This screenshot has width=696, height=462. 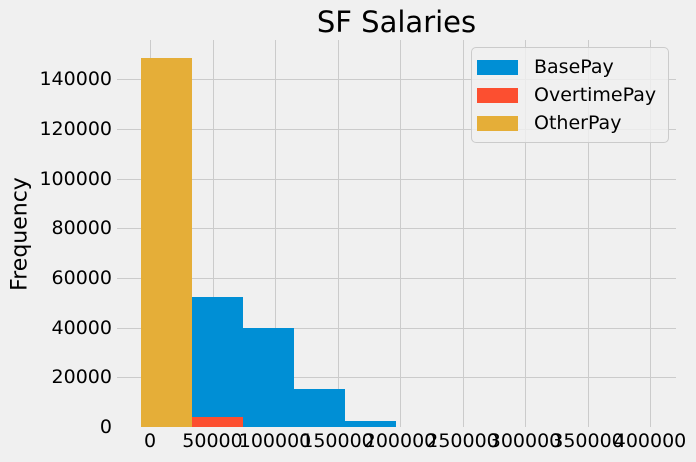 I want to click on y-tick-label: 80000, so click(x=81, y=228).